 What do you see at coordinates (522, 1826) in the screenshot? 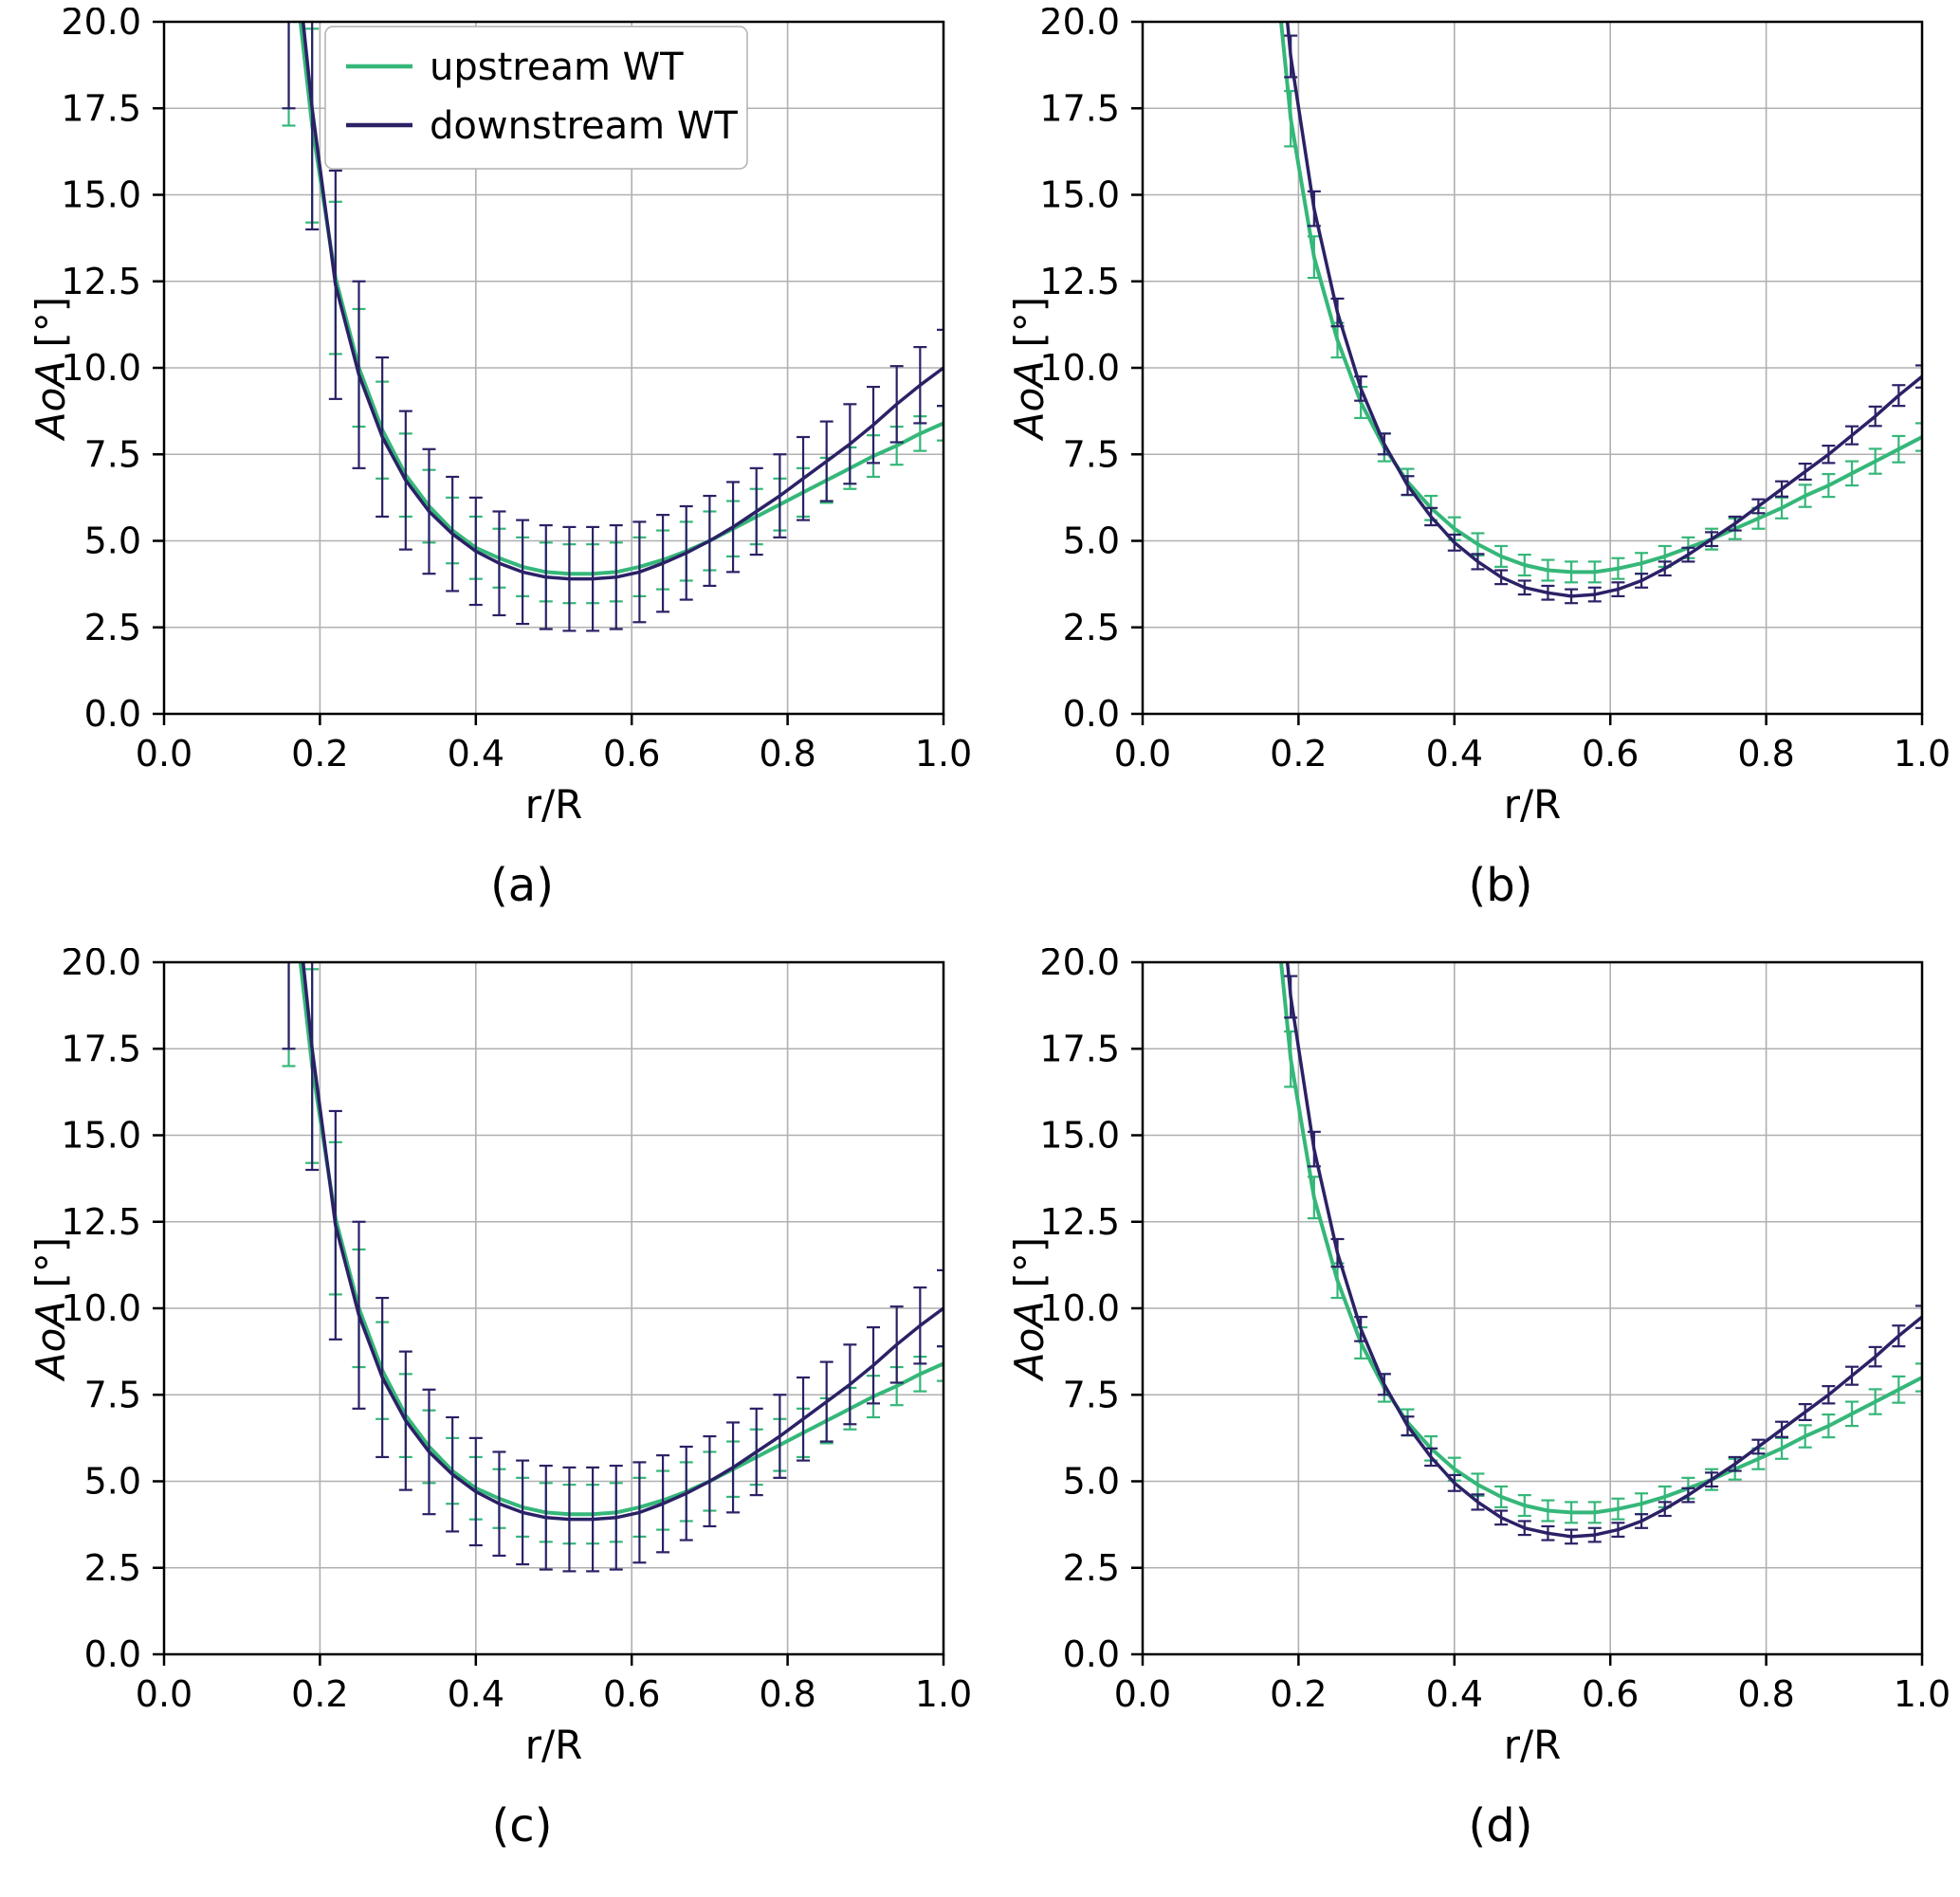
I see `subplot-c-caption: (c)` at bounding box center [522, 1826].